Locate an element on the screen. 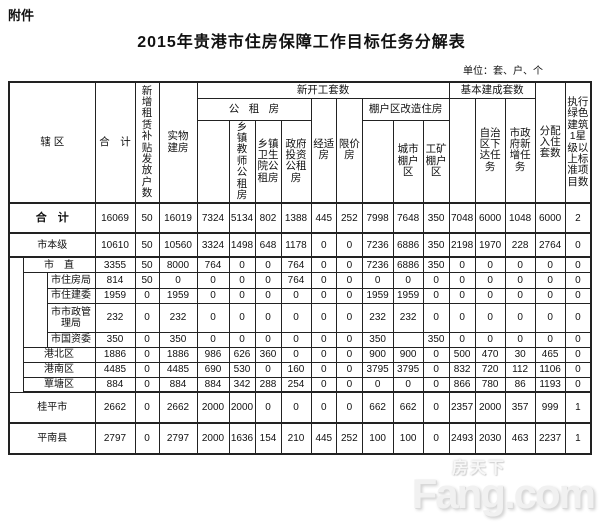 This screenshot has width=600, height=522. row-label: 市国资委 is located at coordinates (71, 339).